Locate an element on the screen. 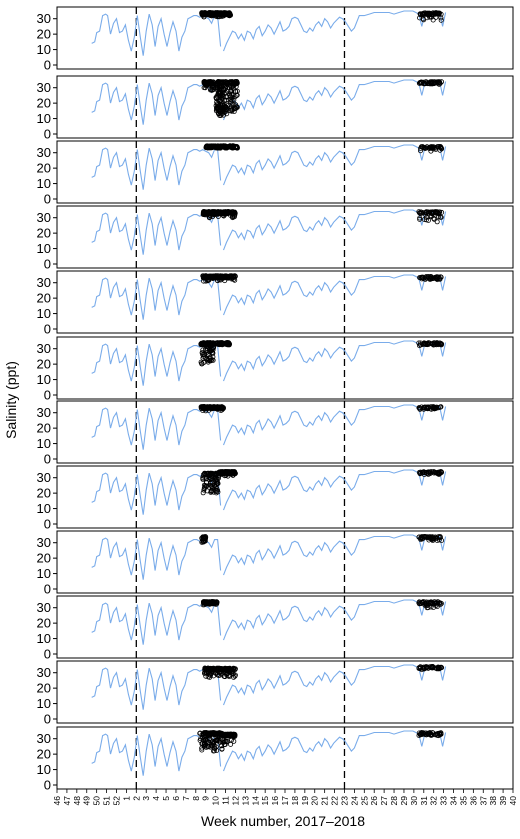 This screenshot has height=839, width=520. x-tick-label: 34 is located at coordinates (454, 801).